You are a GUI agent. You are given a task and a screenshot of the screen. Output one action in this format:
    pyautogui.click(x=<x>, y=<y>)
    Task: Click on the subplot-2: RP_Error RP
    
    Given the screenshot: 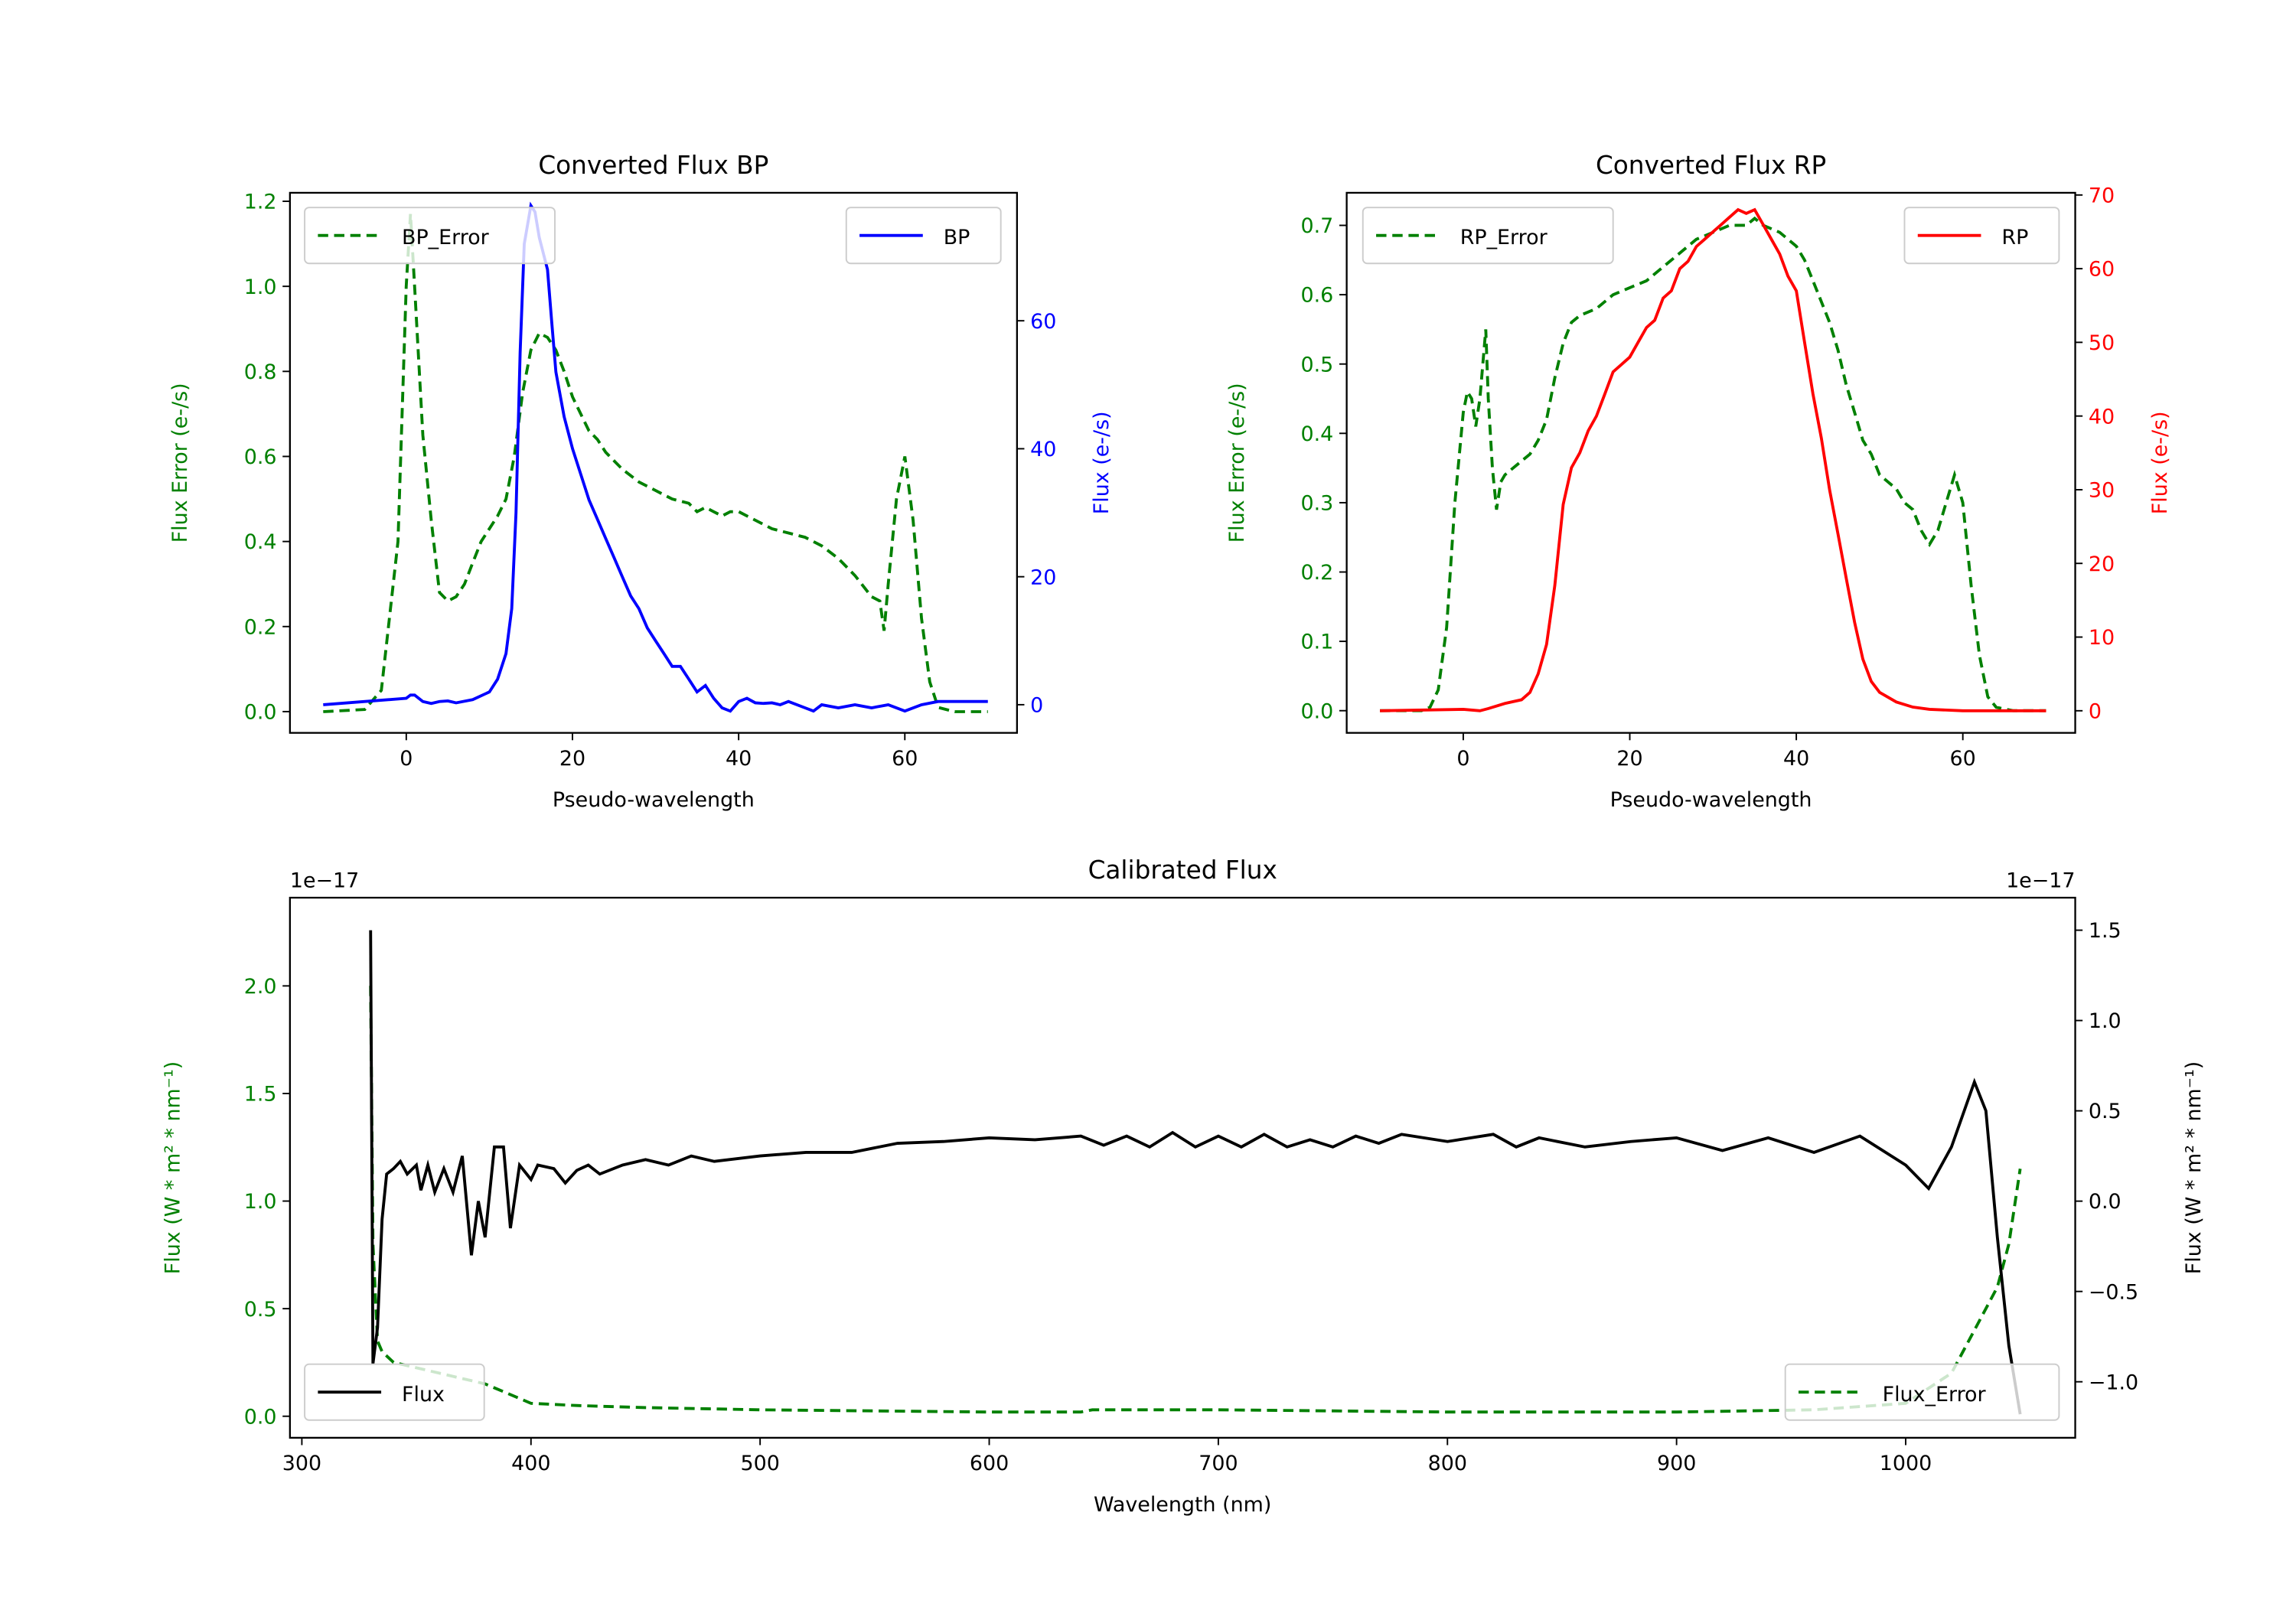 What is the action you would take?
    pyautogui.click(x=1711, y=466)
    